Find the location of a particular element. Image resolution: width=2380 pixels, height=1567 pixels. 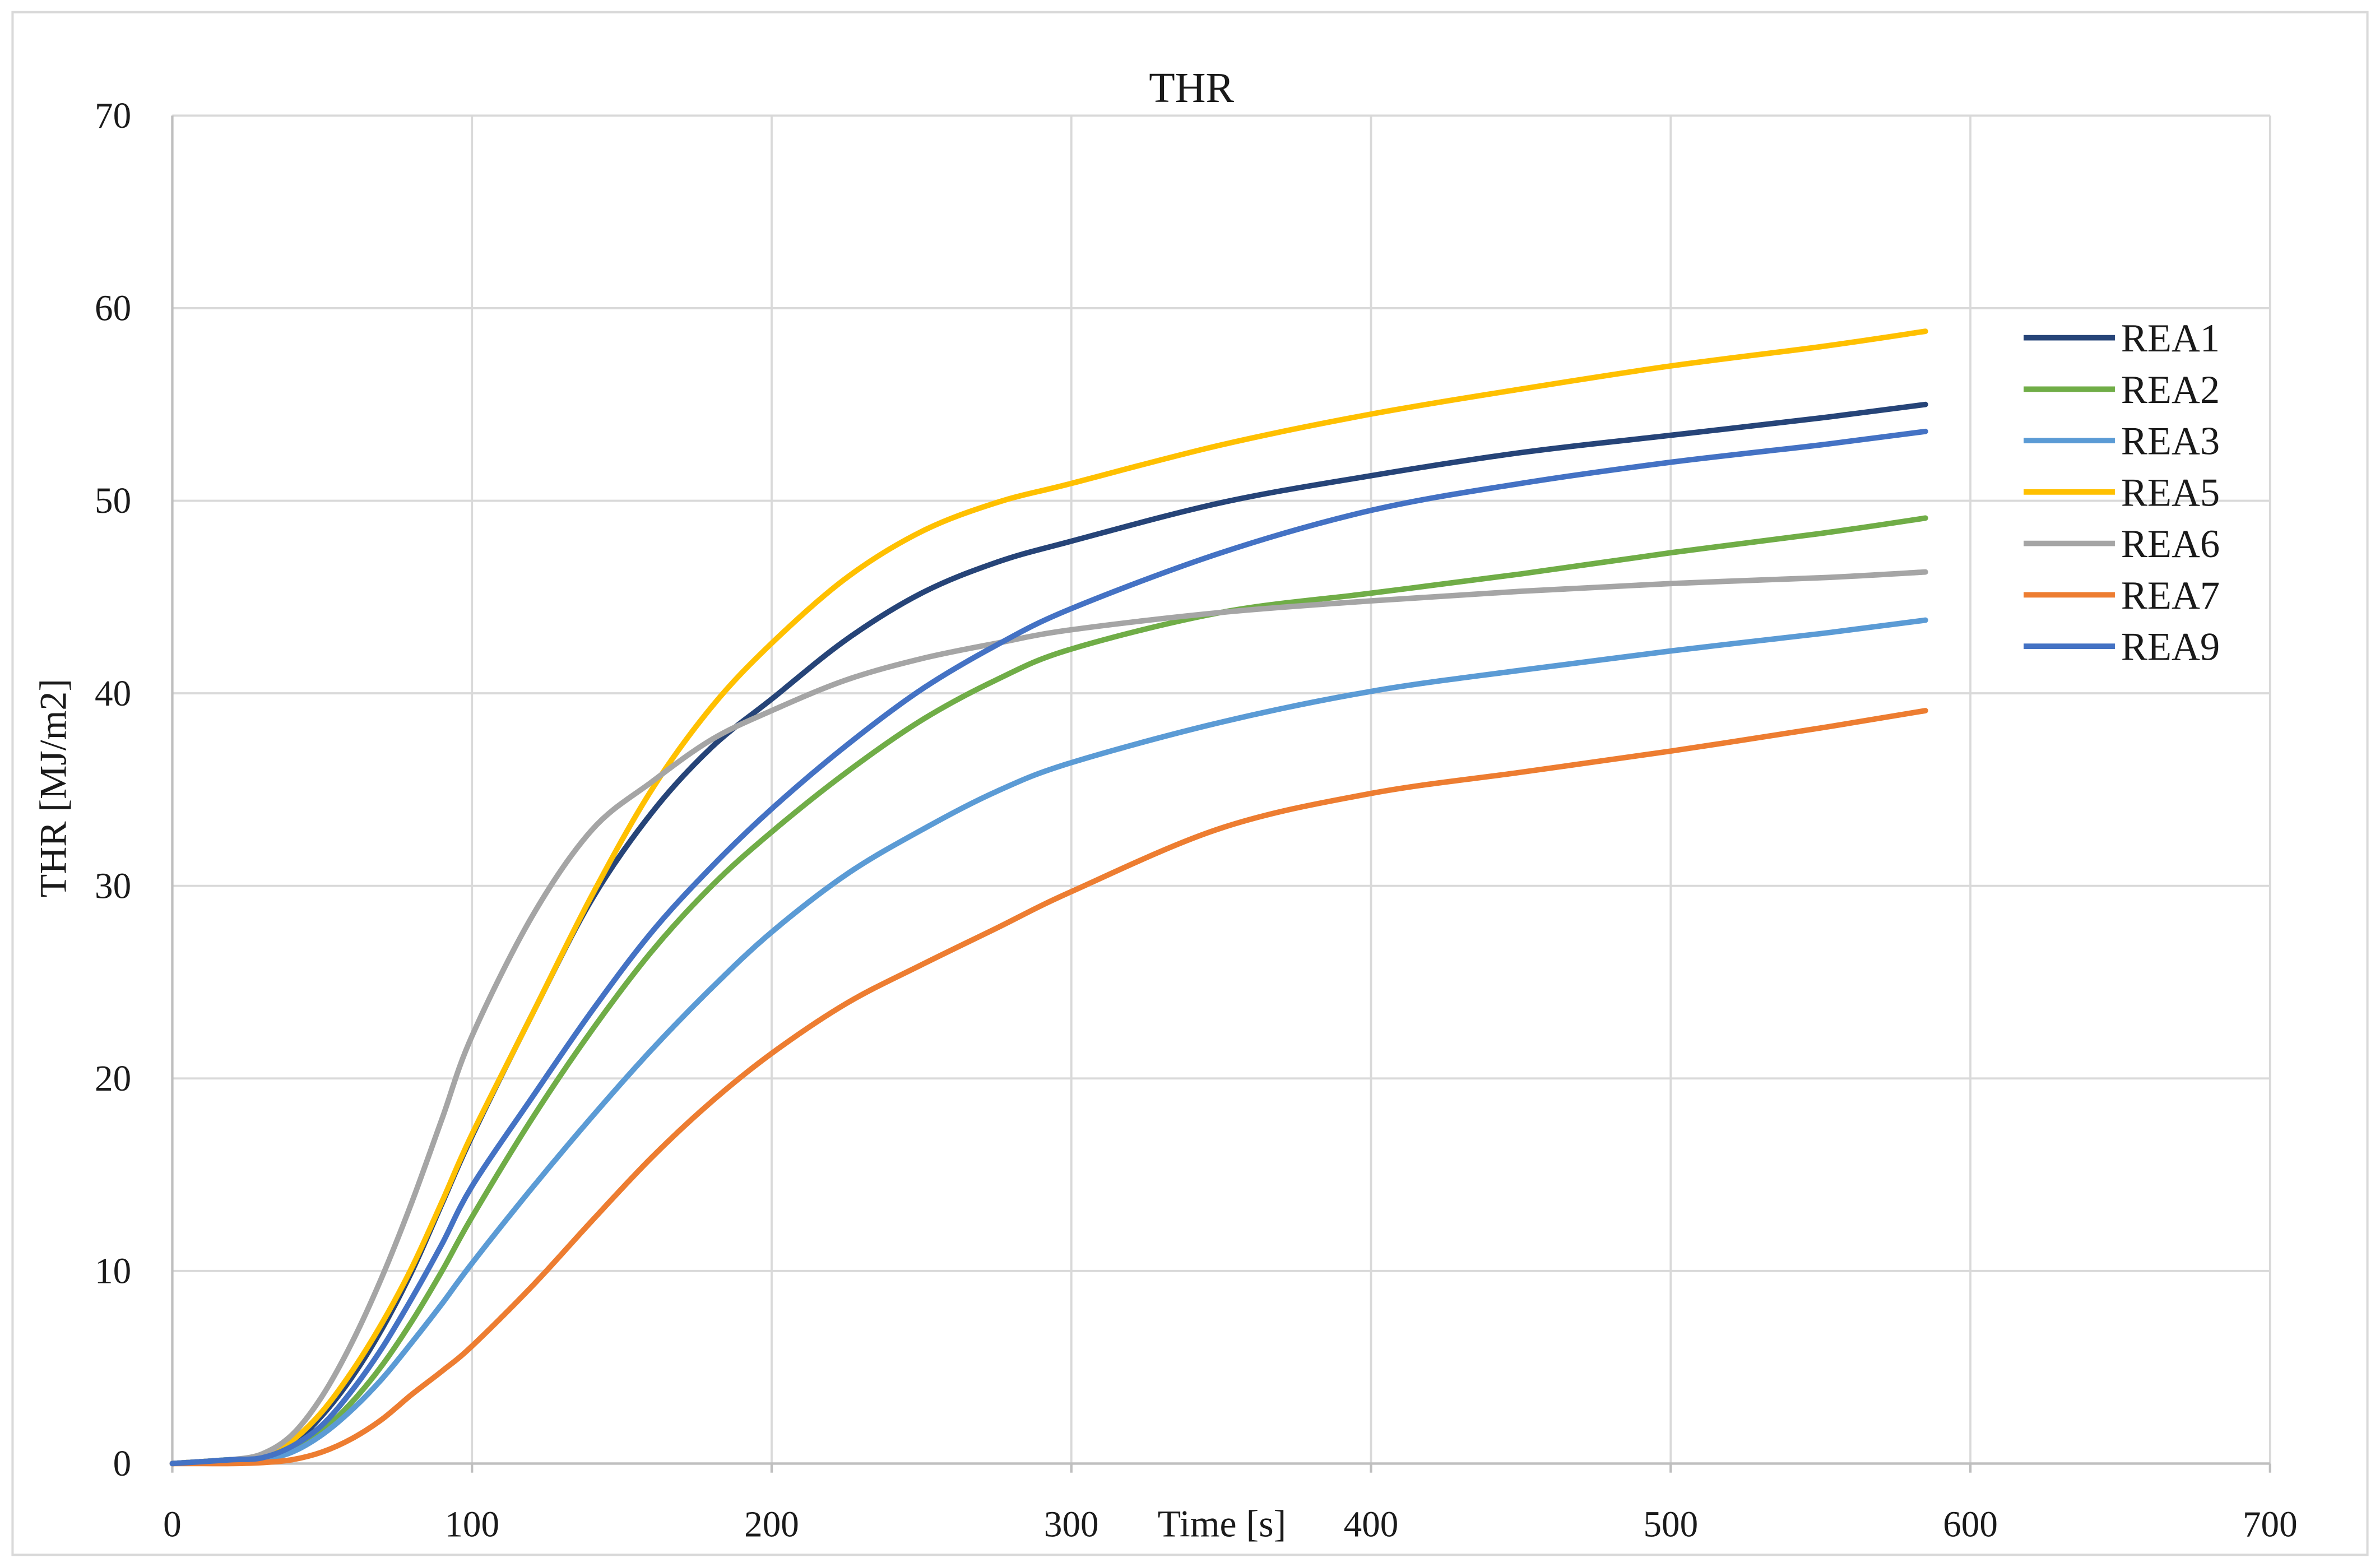

x-tick-labels: 0 100 200 300 400 500 600 700 is located at coordinates (1230, 1525).